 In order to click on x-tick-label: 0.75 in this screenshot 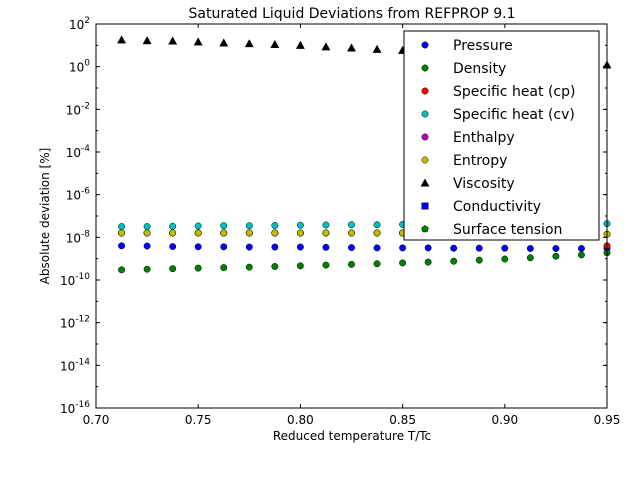, I will do `click(198, 420)`.